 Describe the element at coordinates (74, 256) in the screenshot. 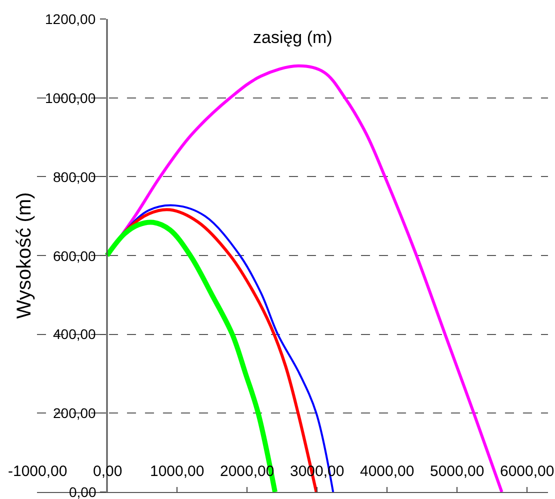

I see `y-tick-label: 600,00` at that location.